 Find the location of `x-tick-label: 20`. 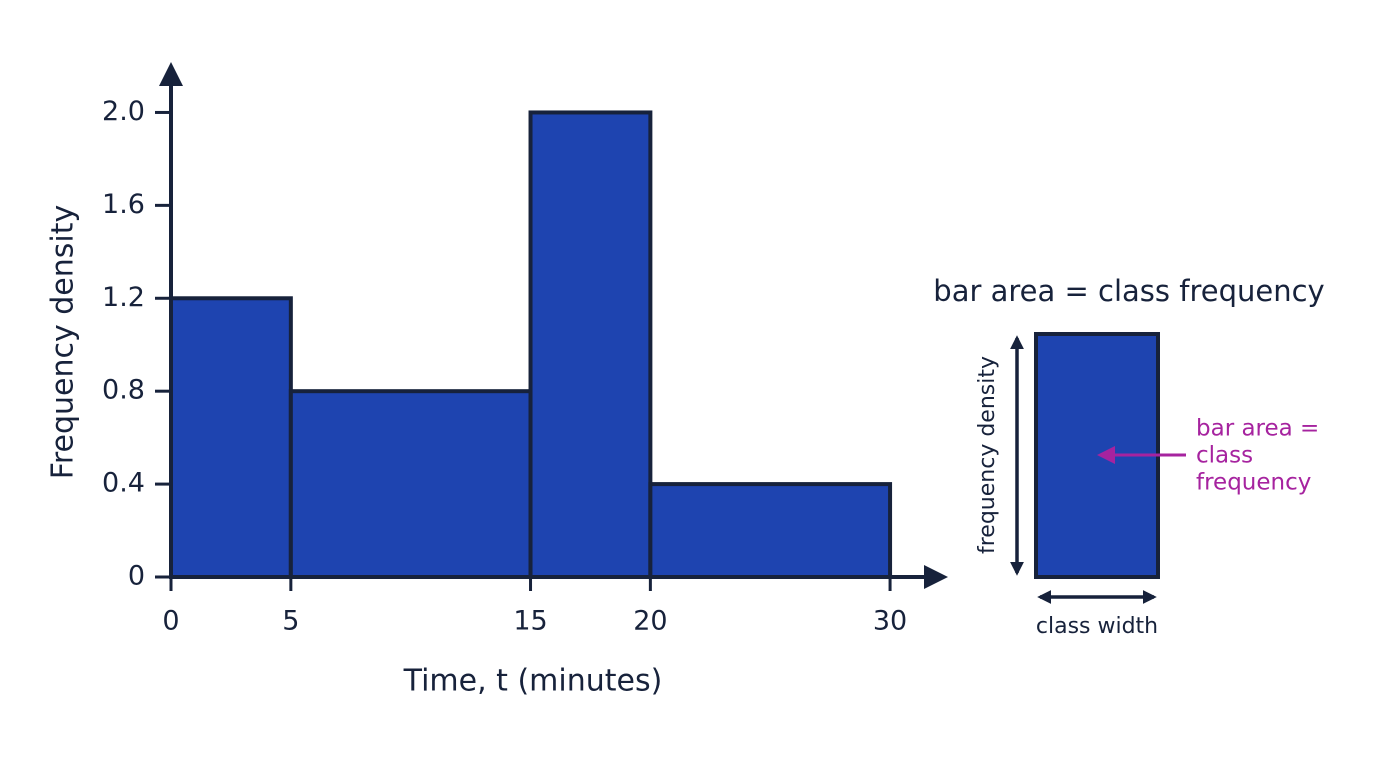

x-tick-label: 20 is located at coordinates (650, 621).